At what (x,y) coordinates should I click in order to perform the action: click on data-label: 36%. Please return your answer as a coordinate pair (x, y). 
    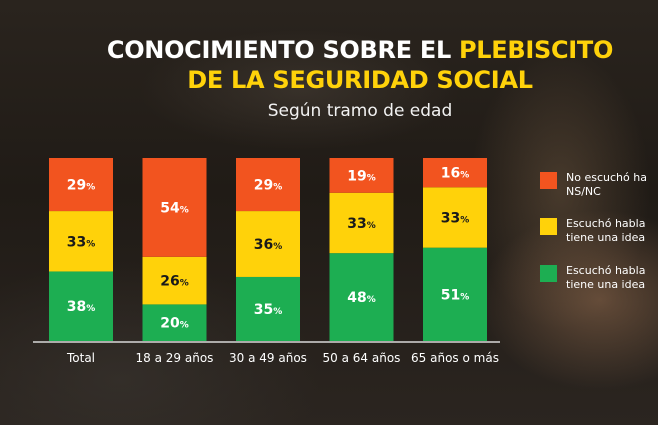
    Looking at the image, I should click on (268, 245).